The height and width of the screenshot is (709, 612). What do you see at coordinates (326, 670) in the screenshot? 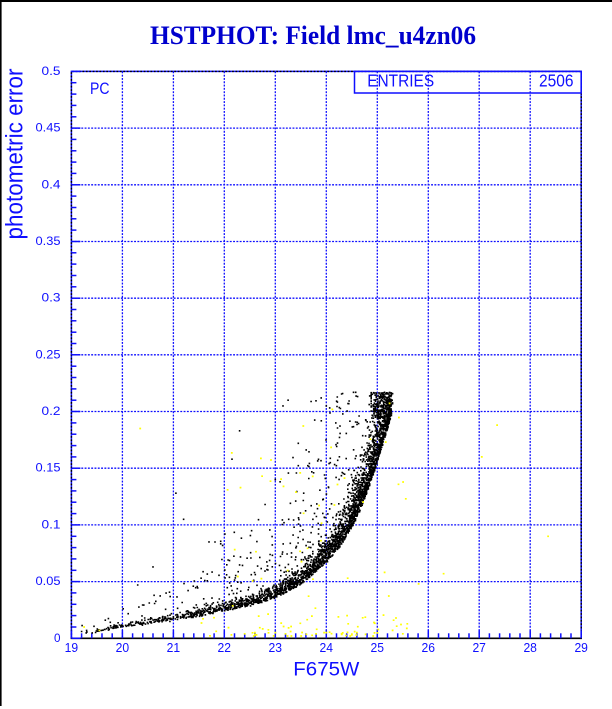
I see `svg-text: F675W` at bounding box center [326, 670].